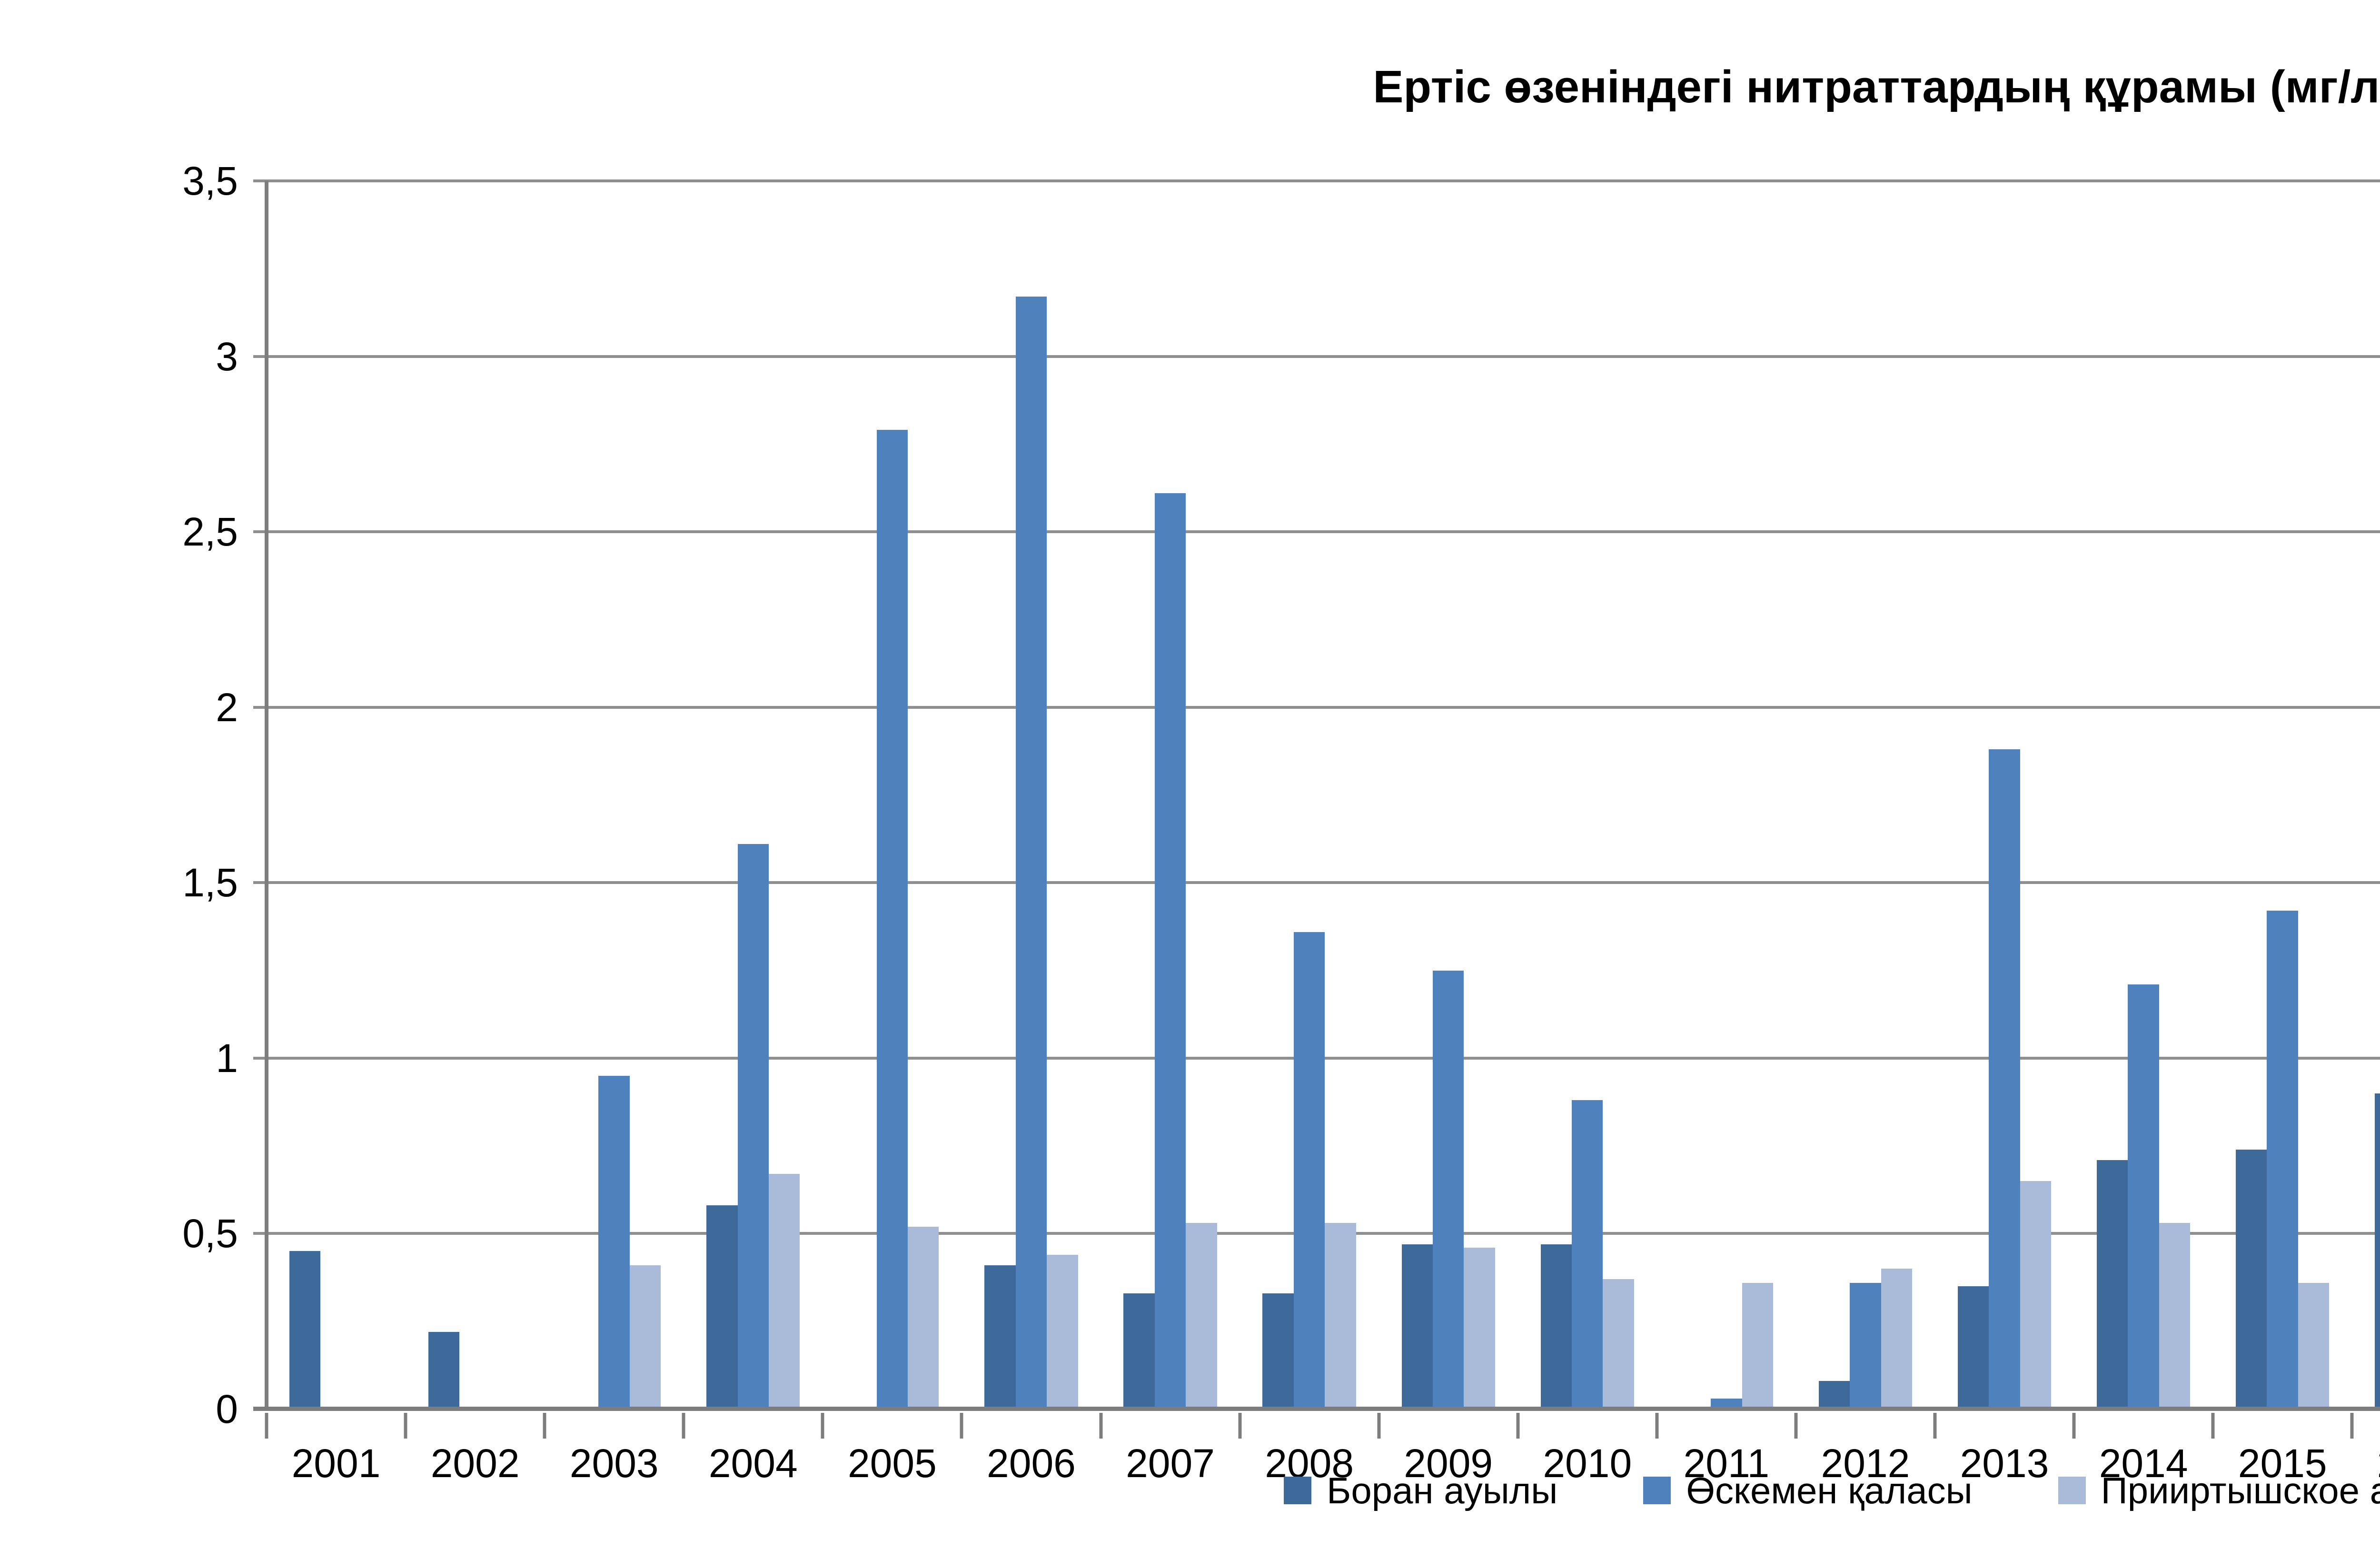 The width and height of the screenshot is (2380, 1549). I want to click on bar-2001-Боран ауылы, so click(305, 1330).